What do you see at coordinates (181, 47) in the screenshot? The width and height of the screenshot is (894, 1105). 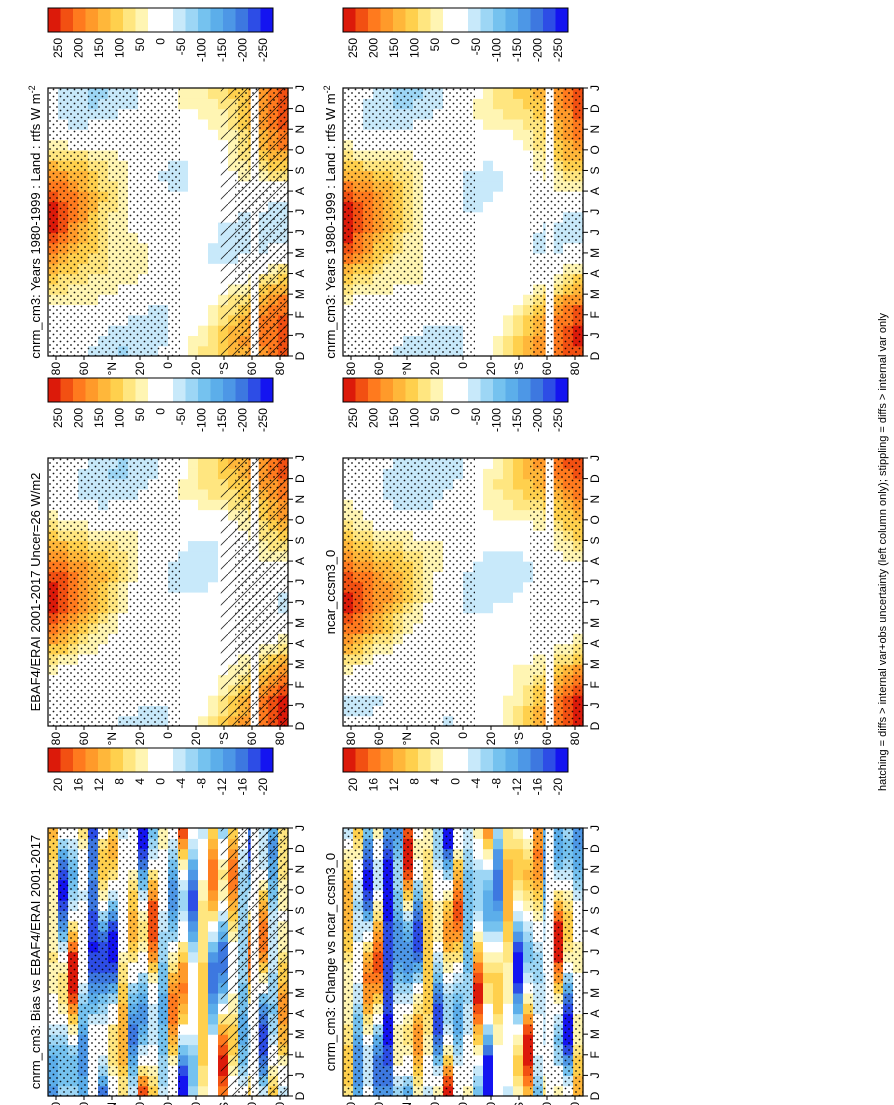 I see `colorbar-tick-label: -50` at bounding box center [181, 47].